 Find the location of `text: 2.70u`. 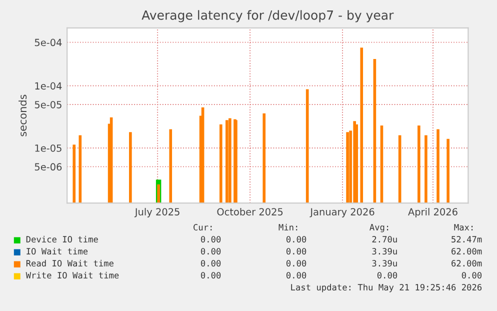

text: 2.70u is located at coordinates (384, 239).